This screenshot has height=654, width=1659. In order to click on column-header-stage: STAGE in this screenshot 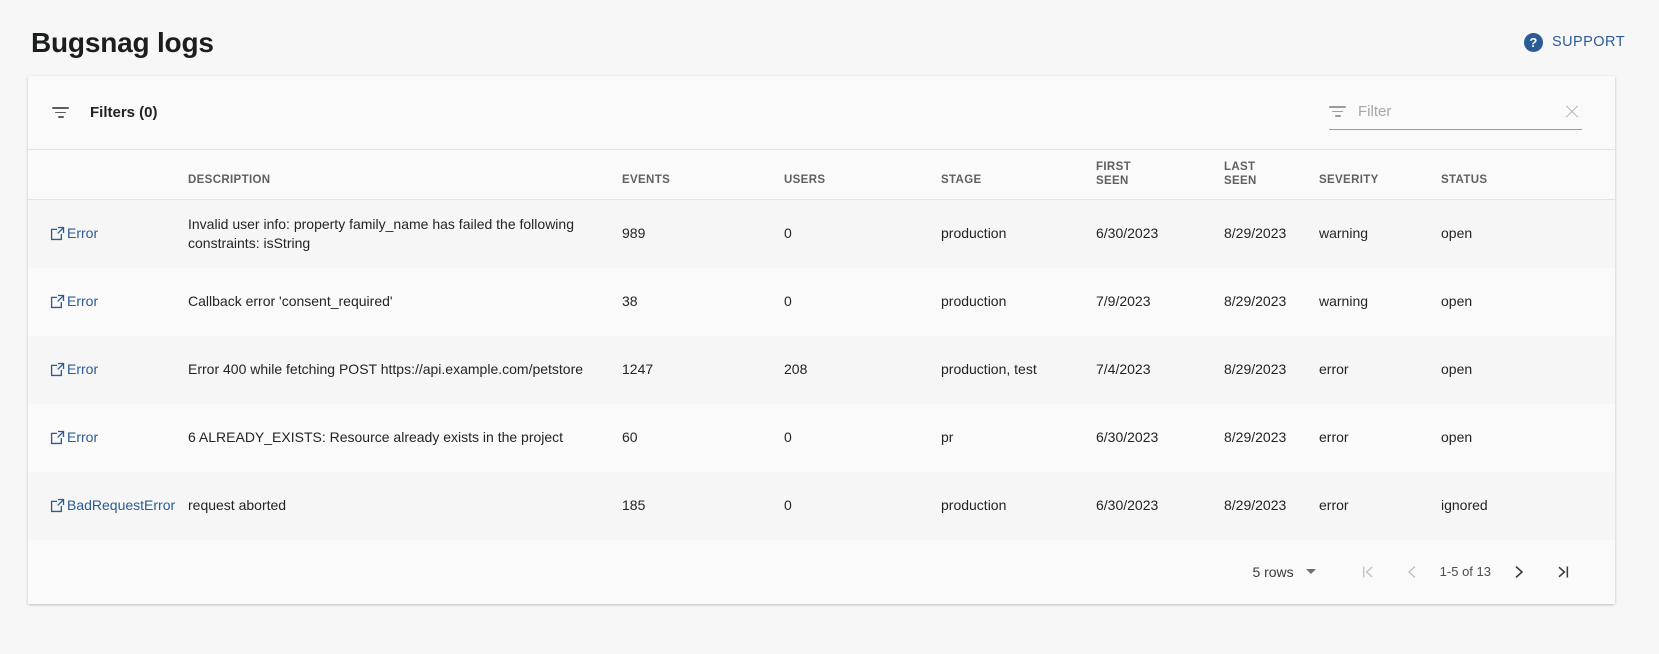, I will do `click(1018, 174)`.